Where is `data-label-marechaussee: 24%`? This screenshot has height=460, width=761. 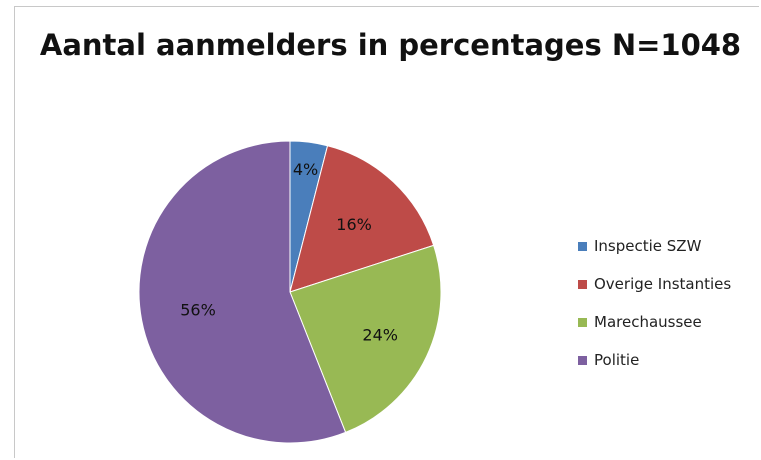
data-label-marechaussee: 24% is located at coordinates (380, 334).